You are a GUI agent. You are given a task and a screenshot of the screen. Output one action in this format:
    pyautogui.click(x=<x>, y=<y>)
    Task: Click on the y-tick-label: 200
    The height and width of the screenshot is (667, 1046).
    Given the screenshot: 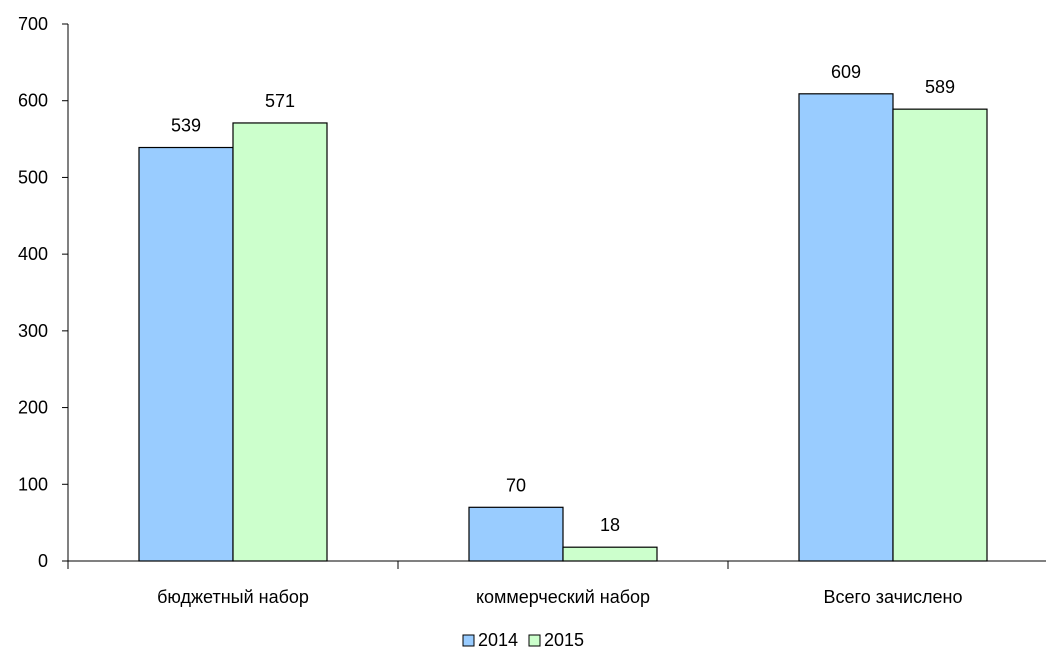 What is the action you would take?
    pyautogui.click(x=33, y=408)
    